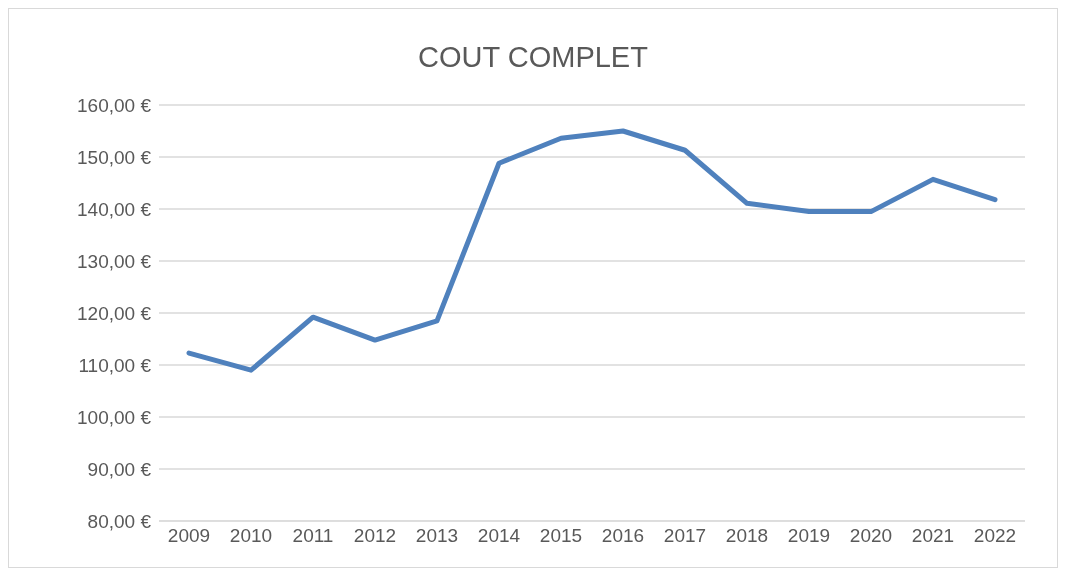 The width and height of the screenshot is (1066, 577). I want to click on x-tick-label: 2021, so click(933, 536).